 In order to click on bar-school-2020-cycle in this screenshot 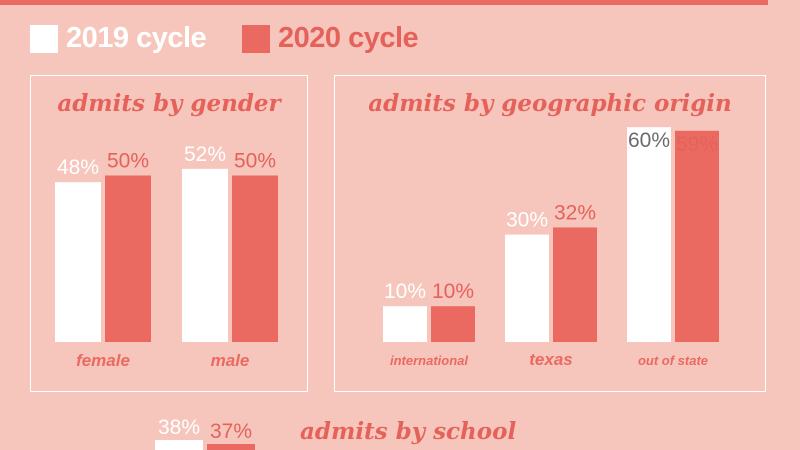, I will do `click(231, 447)`.